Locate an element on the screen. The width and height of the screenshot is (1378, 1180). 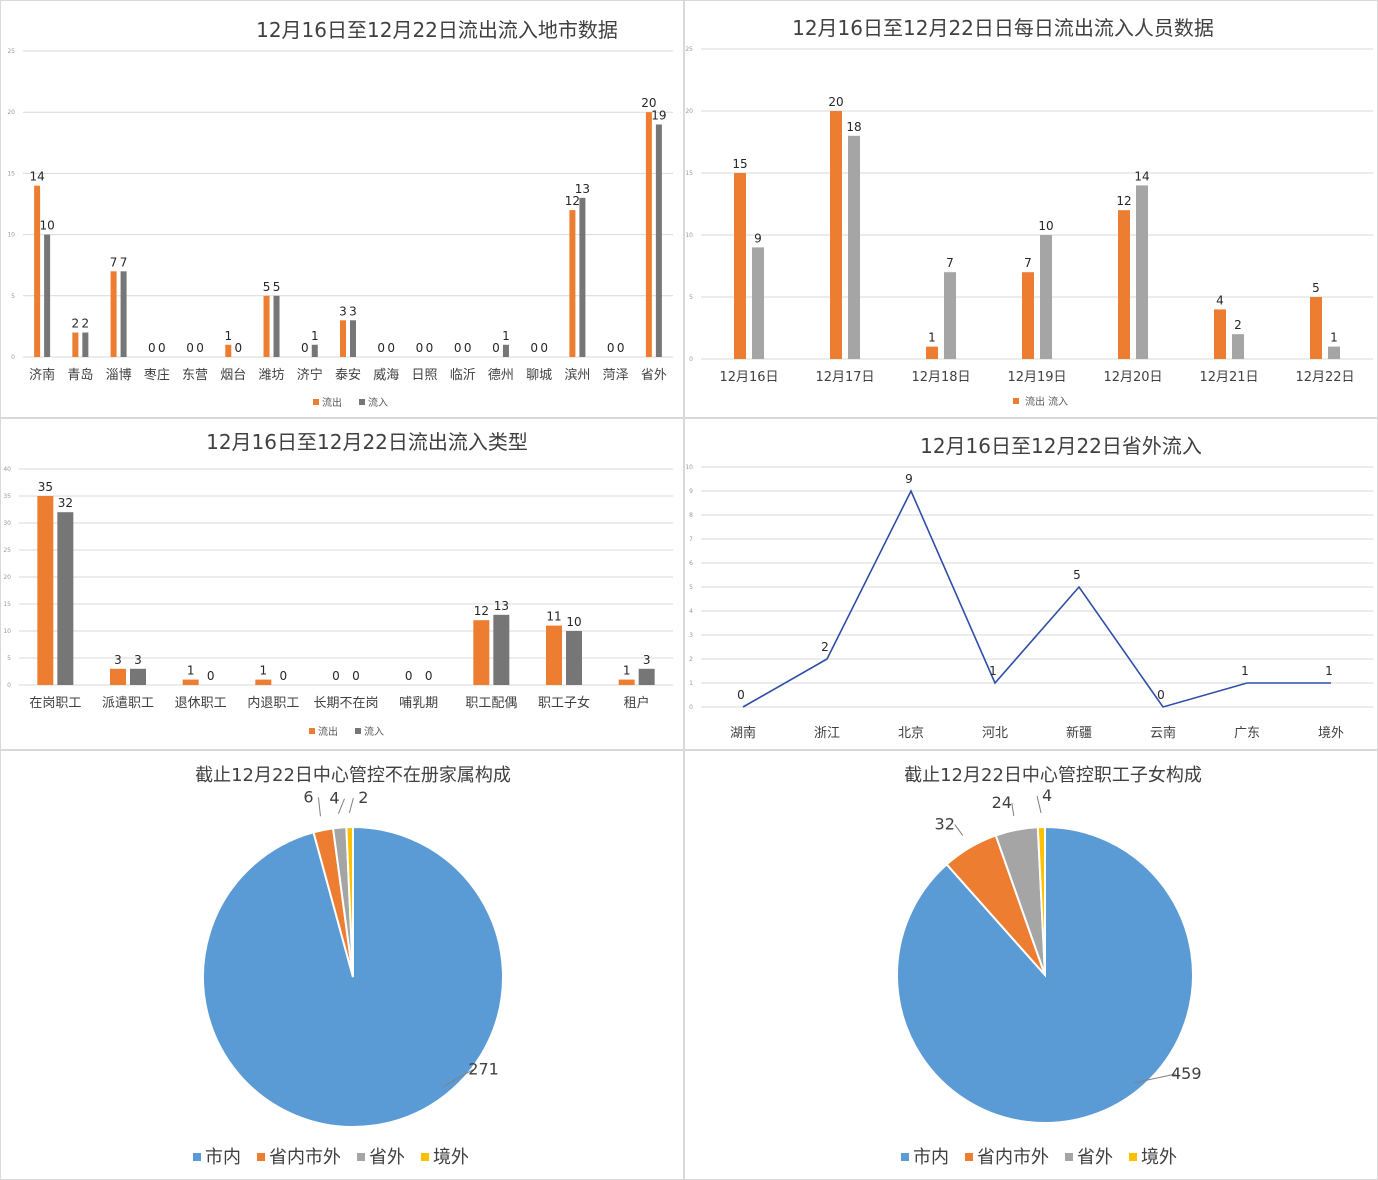
x-tick-label: 济南 is located at coordinates (42, 375).